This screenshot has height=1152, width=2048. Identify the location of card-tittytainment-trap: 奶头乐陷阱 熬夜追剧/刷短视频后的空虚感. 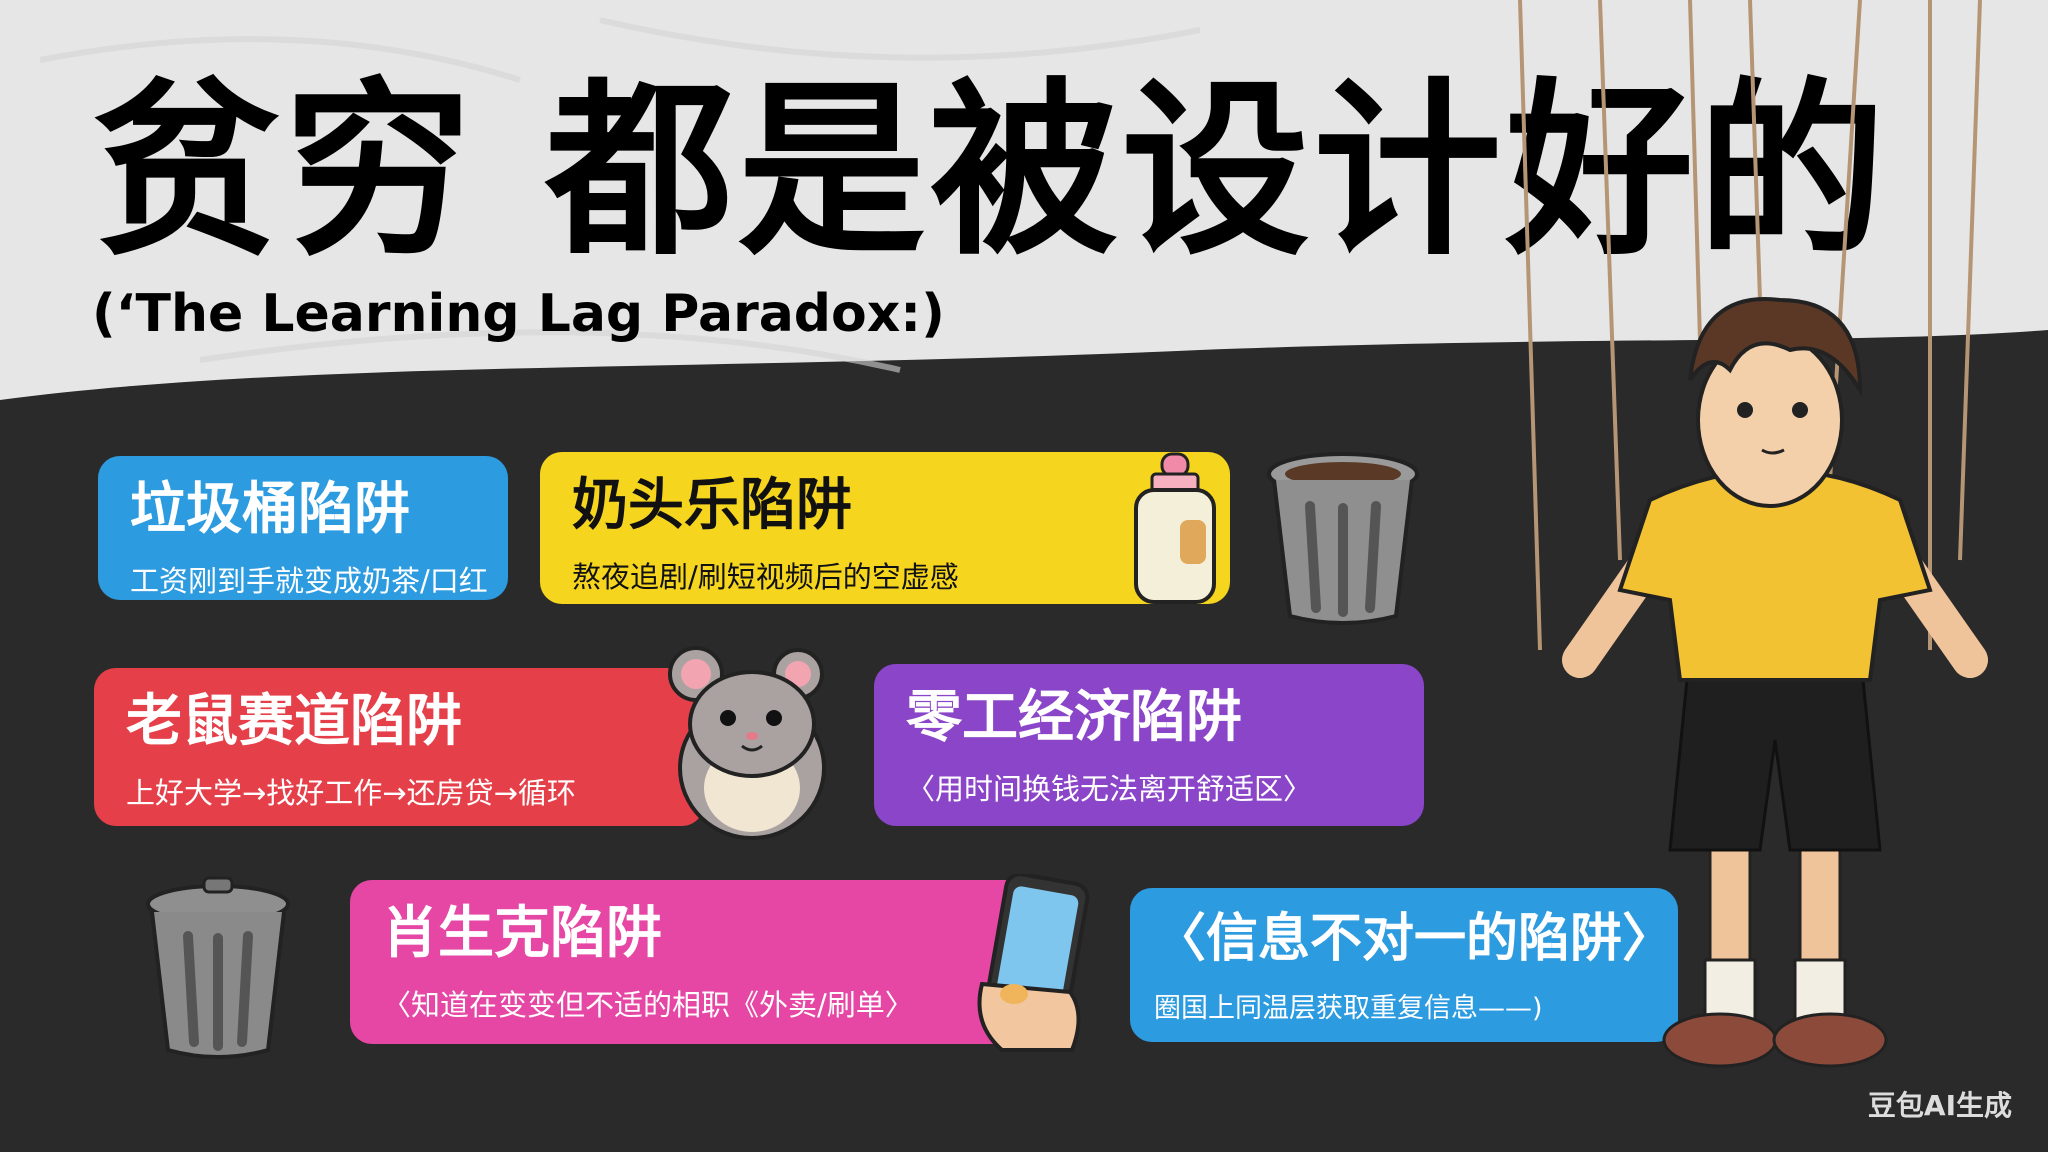
(885, 528).